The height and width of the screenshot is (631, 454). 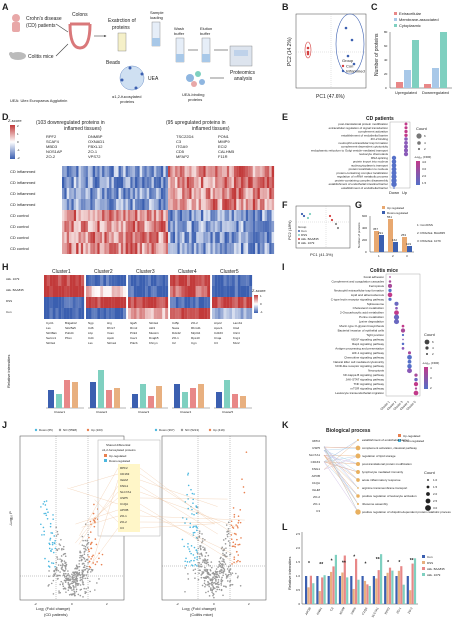 I want to click on significance-star: **, so click(x=344, y=563).